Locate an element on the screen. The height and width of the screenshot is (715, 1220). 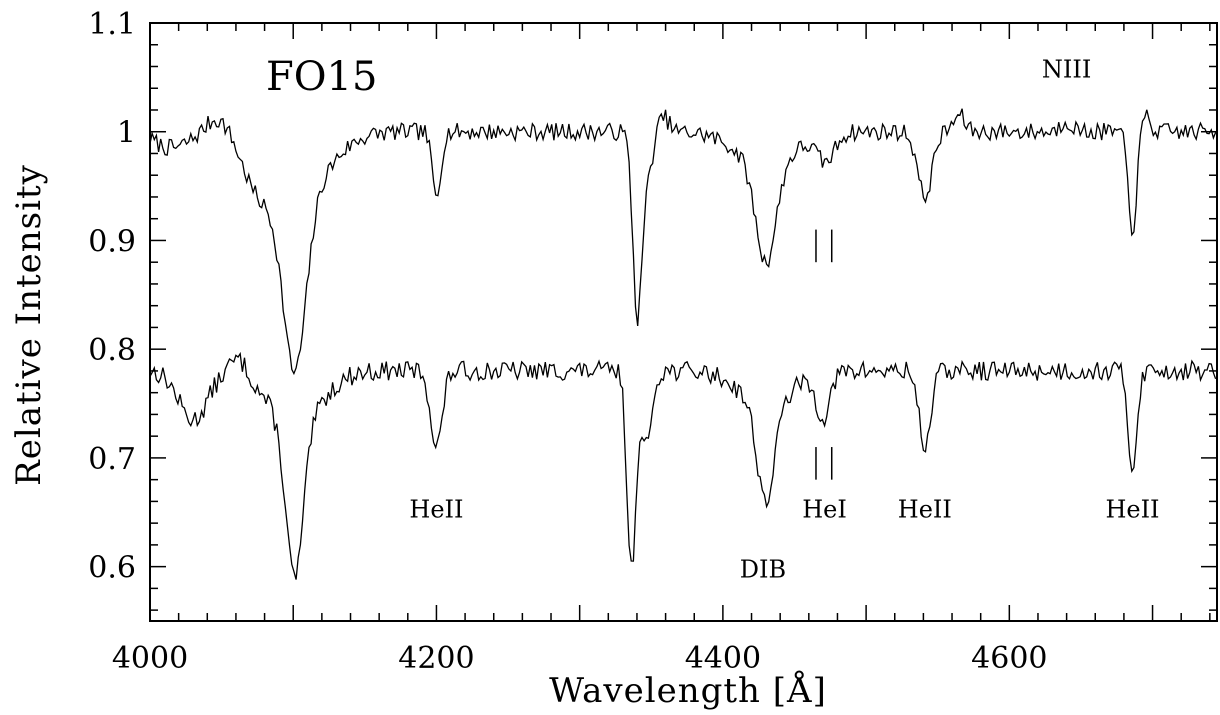
y-tick-label: 1.1 is located at coordinates (112, 24).